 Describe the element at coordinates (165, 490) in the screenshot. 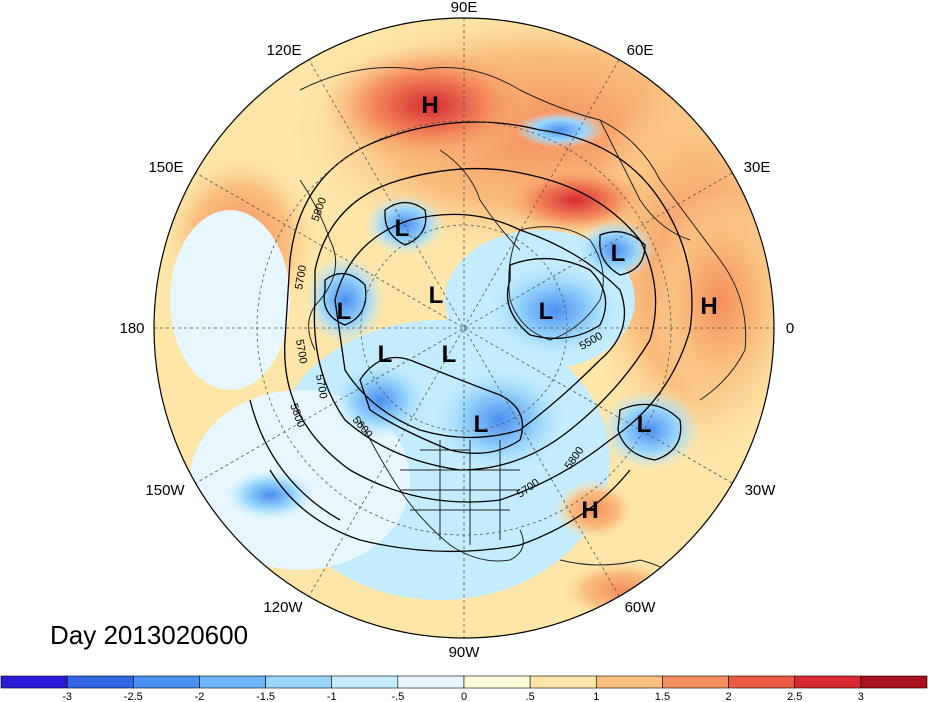

I see `lon-label-150w: 150W` at that location.